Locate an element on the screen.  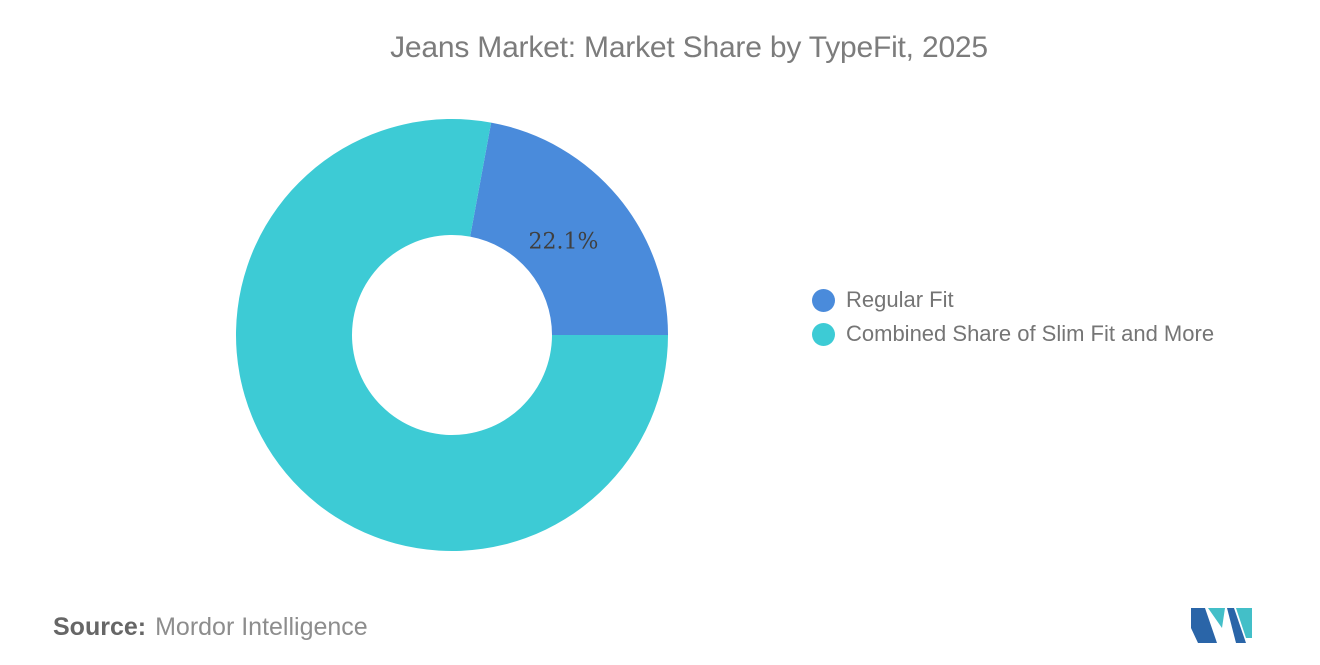
source-label: Source: is located at coordinates (100, 627).